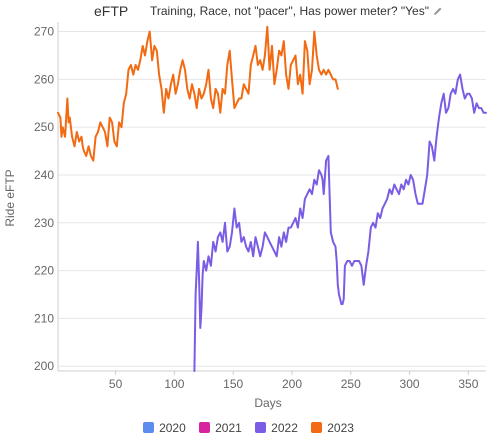 The width and height of the screenshot is (497, 448). Describe the element at coordinates (340, 428) in the screenshot. I see `legend-label: 2023` at that location.